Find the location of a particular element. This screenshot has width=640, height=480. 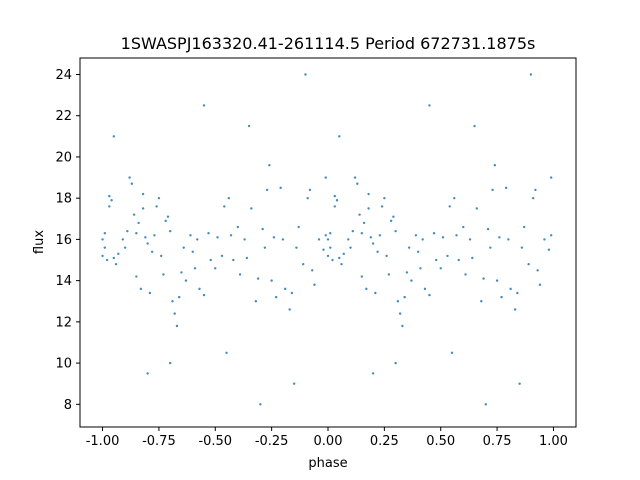

y-tick-label: 18 is located at coordinates (63, 199).